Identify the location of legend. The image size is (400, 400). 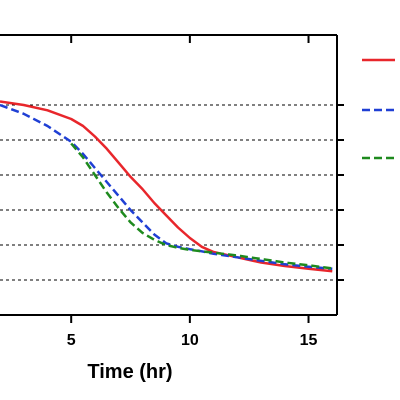
(378, 109).